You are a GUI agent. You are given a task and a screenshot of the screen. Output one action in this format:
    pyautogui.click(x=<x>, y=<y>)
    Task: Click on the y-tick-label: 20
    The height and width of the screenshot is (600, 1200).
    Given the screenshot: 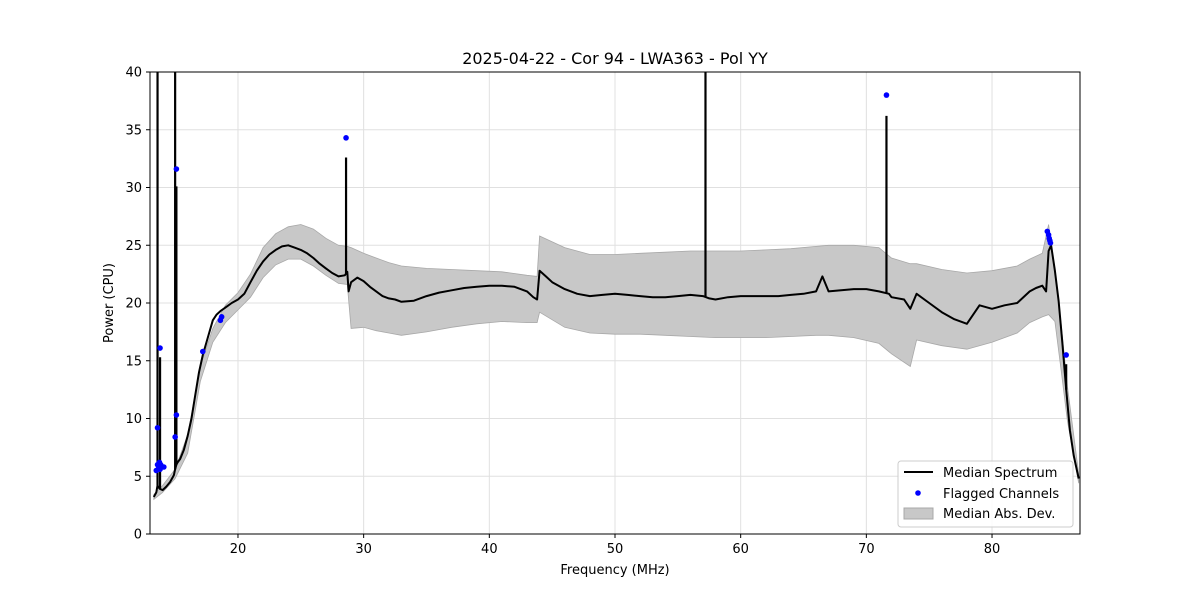 What is the action you would take?
    pyautogui.click(x=133, y=304)
    